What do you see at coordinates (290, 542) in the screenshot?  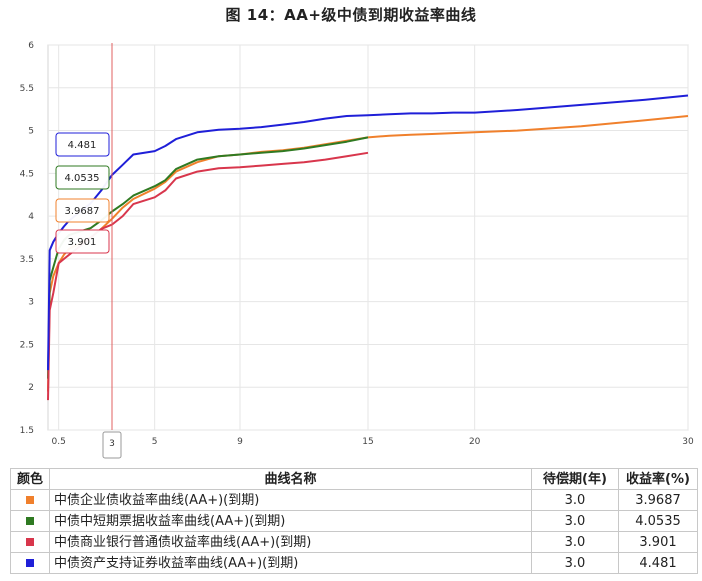 I see `curve-name: 中债商业银行普通债收益率曲线(AA+)(到期)` at bounding box center [290, 542].